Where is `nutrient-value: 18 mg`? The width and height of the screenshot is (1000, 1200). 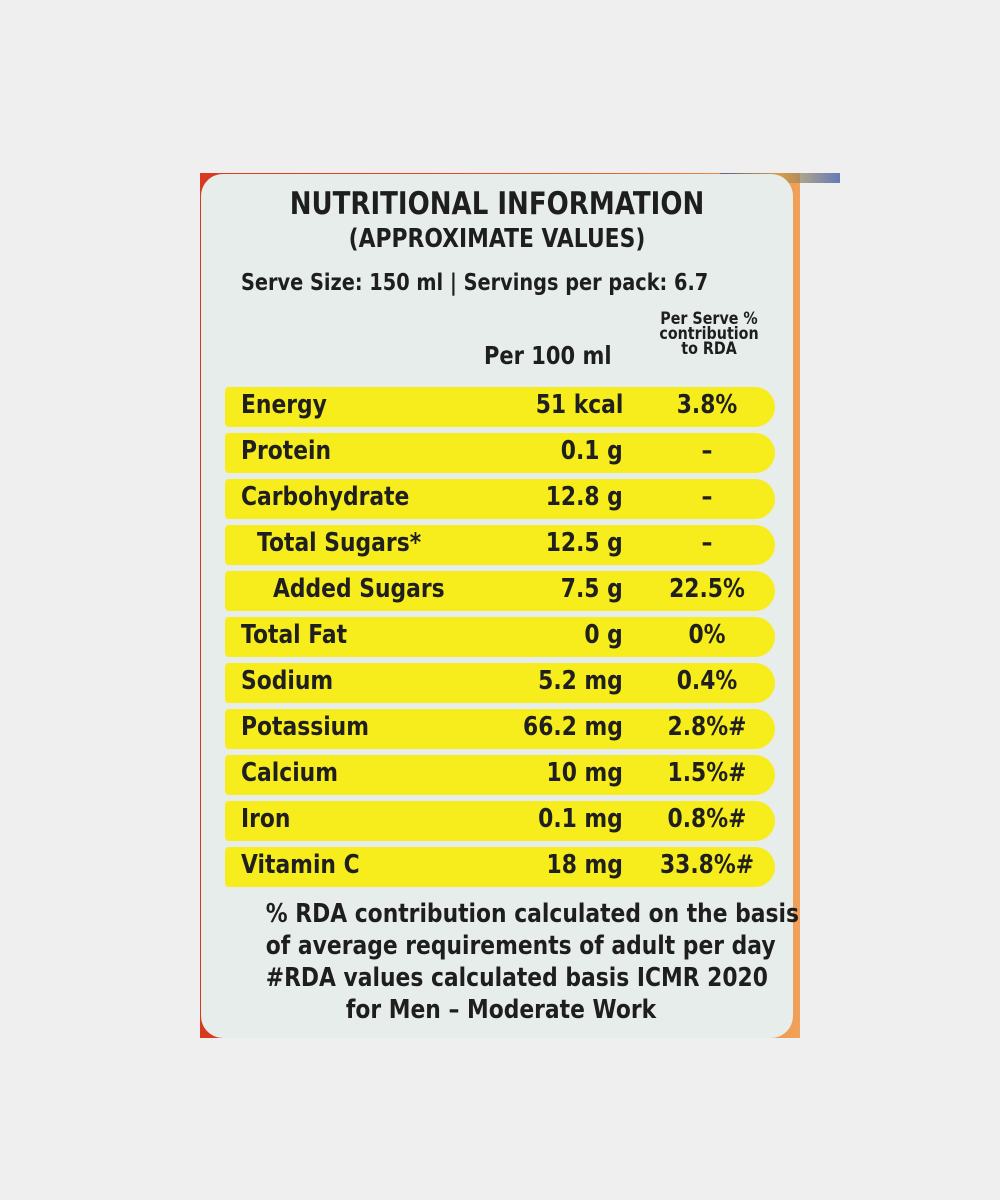
nutrient-value: 18 mg is located at coordinates (584, 865).